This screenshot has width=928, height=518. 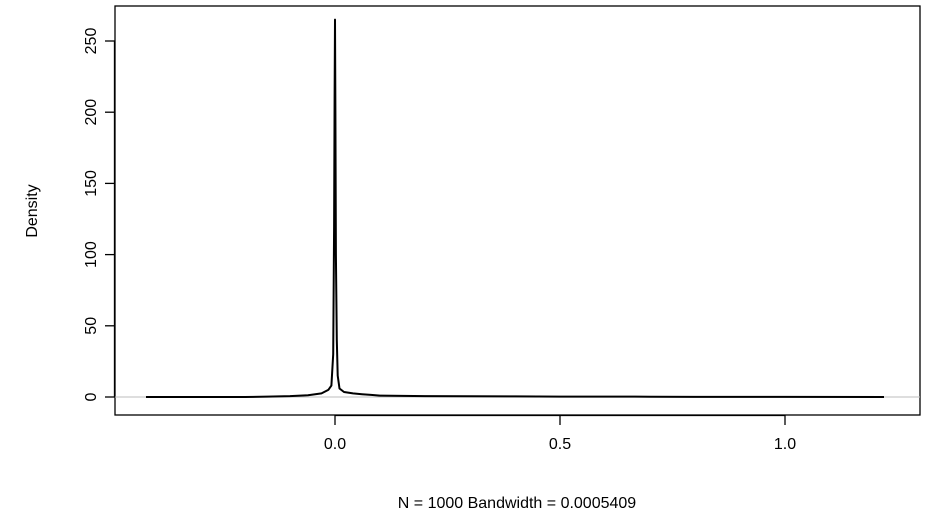 I want to click on x-tick-label: 1.0, so click(x=785, y=444).